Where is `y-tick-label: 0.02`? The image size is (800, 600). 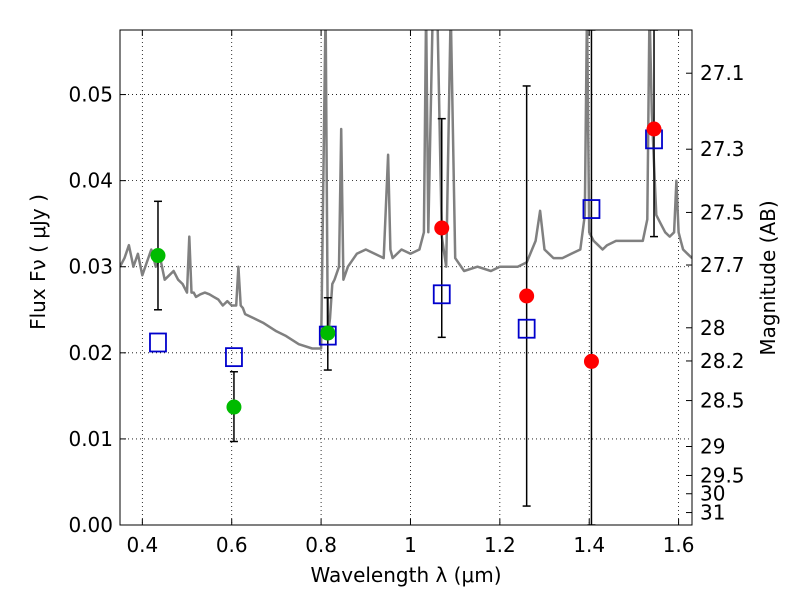 y-tick-label: 0.02 is located at coordinates (90, 353).